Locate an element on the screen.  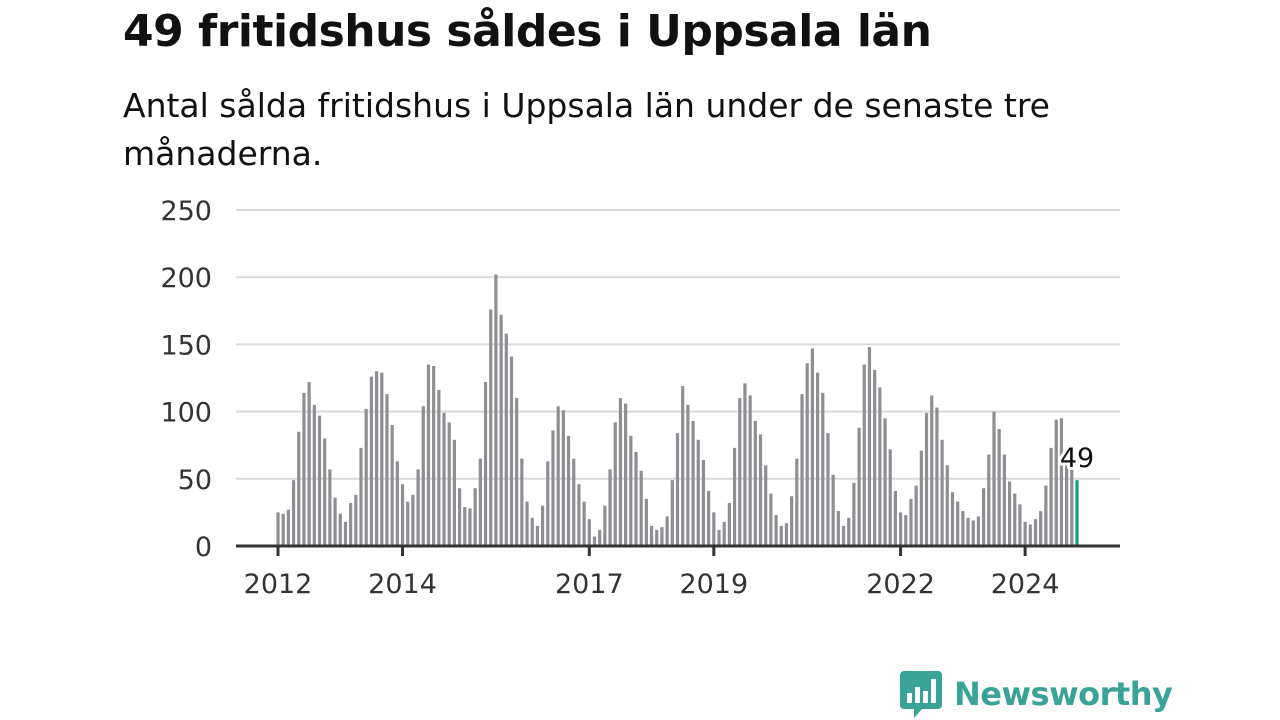
y-tick-label: 250 is located at coordinates (186, 211).